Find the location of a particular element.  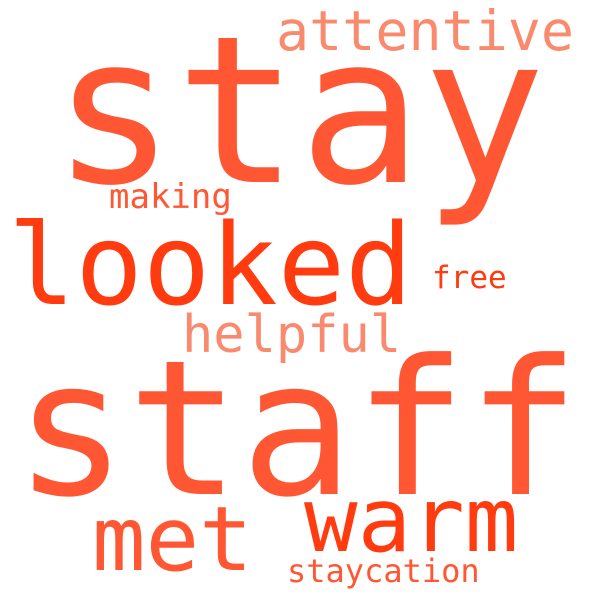

word-warm: warm is located at coordinates (411, 520).